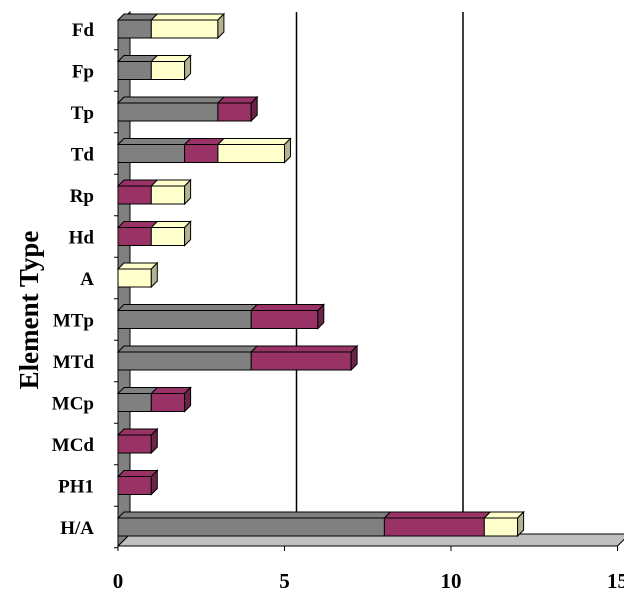 The width and height of the screenshot is (624, 590). Describe the element at coordinates (29, 310) in the screenshot. I see `y-axis-title: Element Type` at that location.